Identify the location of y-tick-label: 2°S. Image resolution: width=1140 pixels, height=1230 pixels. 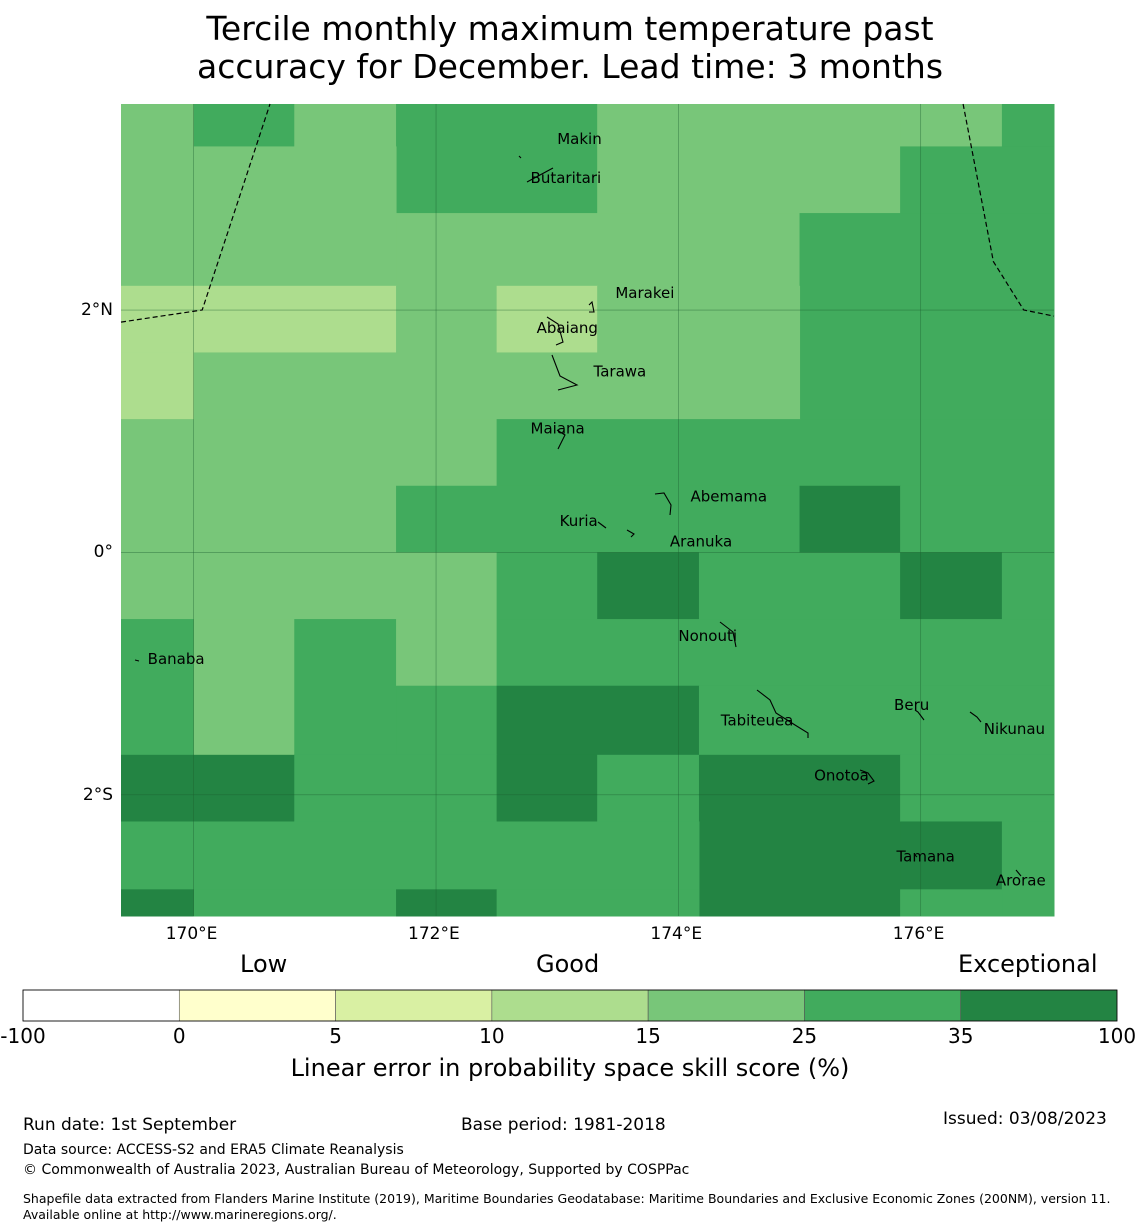
(97, 794).